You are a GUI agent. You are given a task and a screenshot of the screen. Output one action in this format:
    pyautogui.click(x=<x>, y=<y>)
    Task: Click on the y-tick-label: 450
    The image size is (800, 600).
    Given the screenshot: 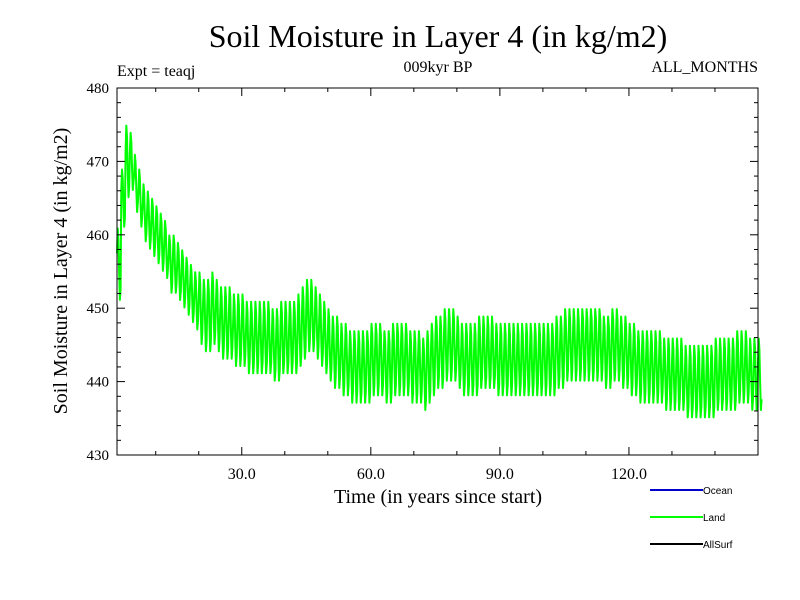 What is the action you would take?
    pyautogui.click(x=98, y=309)
    